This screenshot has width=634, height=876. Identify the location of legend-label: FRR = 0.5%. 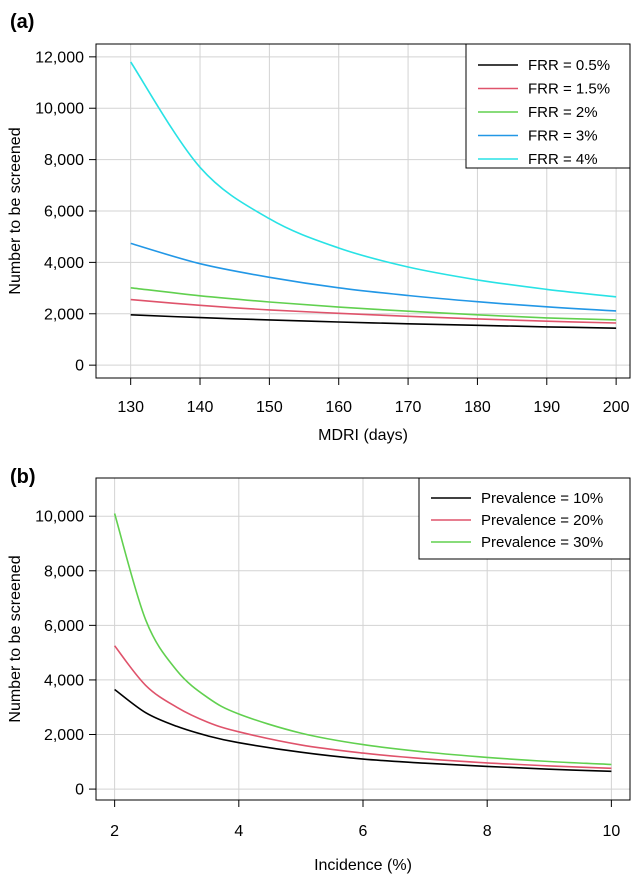
(569, 65).